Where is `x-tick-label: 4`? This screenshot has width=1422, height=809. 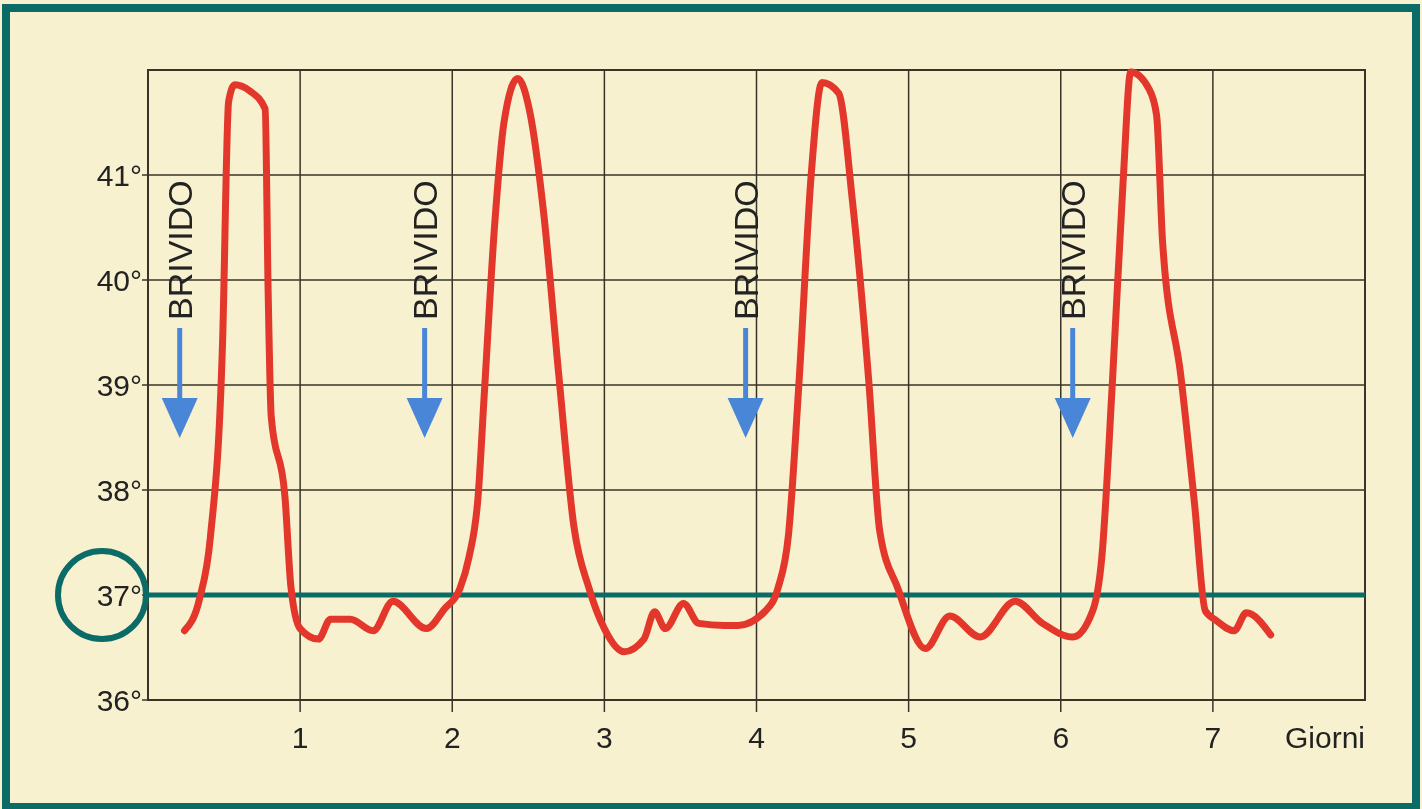 x-tick-label: 4 is located at coordinates (756, 737).